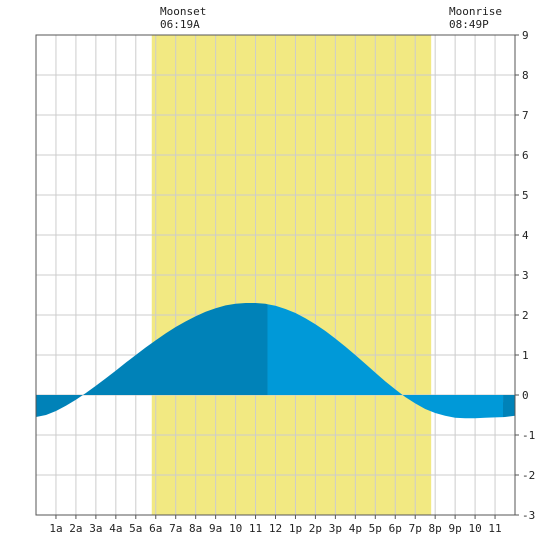  Describe the element at coordinates (525, 115) in the screenshot. I see `y-tick-label: 7` at that location.